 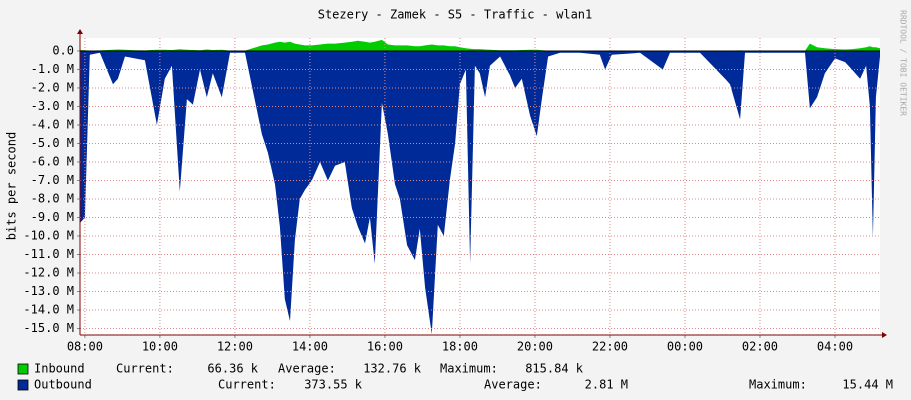 I want to click on x-tick-label: 02:00, so click(x=760, y=347).